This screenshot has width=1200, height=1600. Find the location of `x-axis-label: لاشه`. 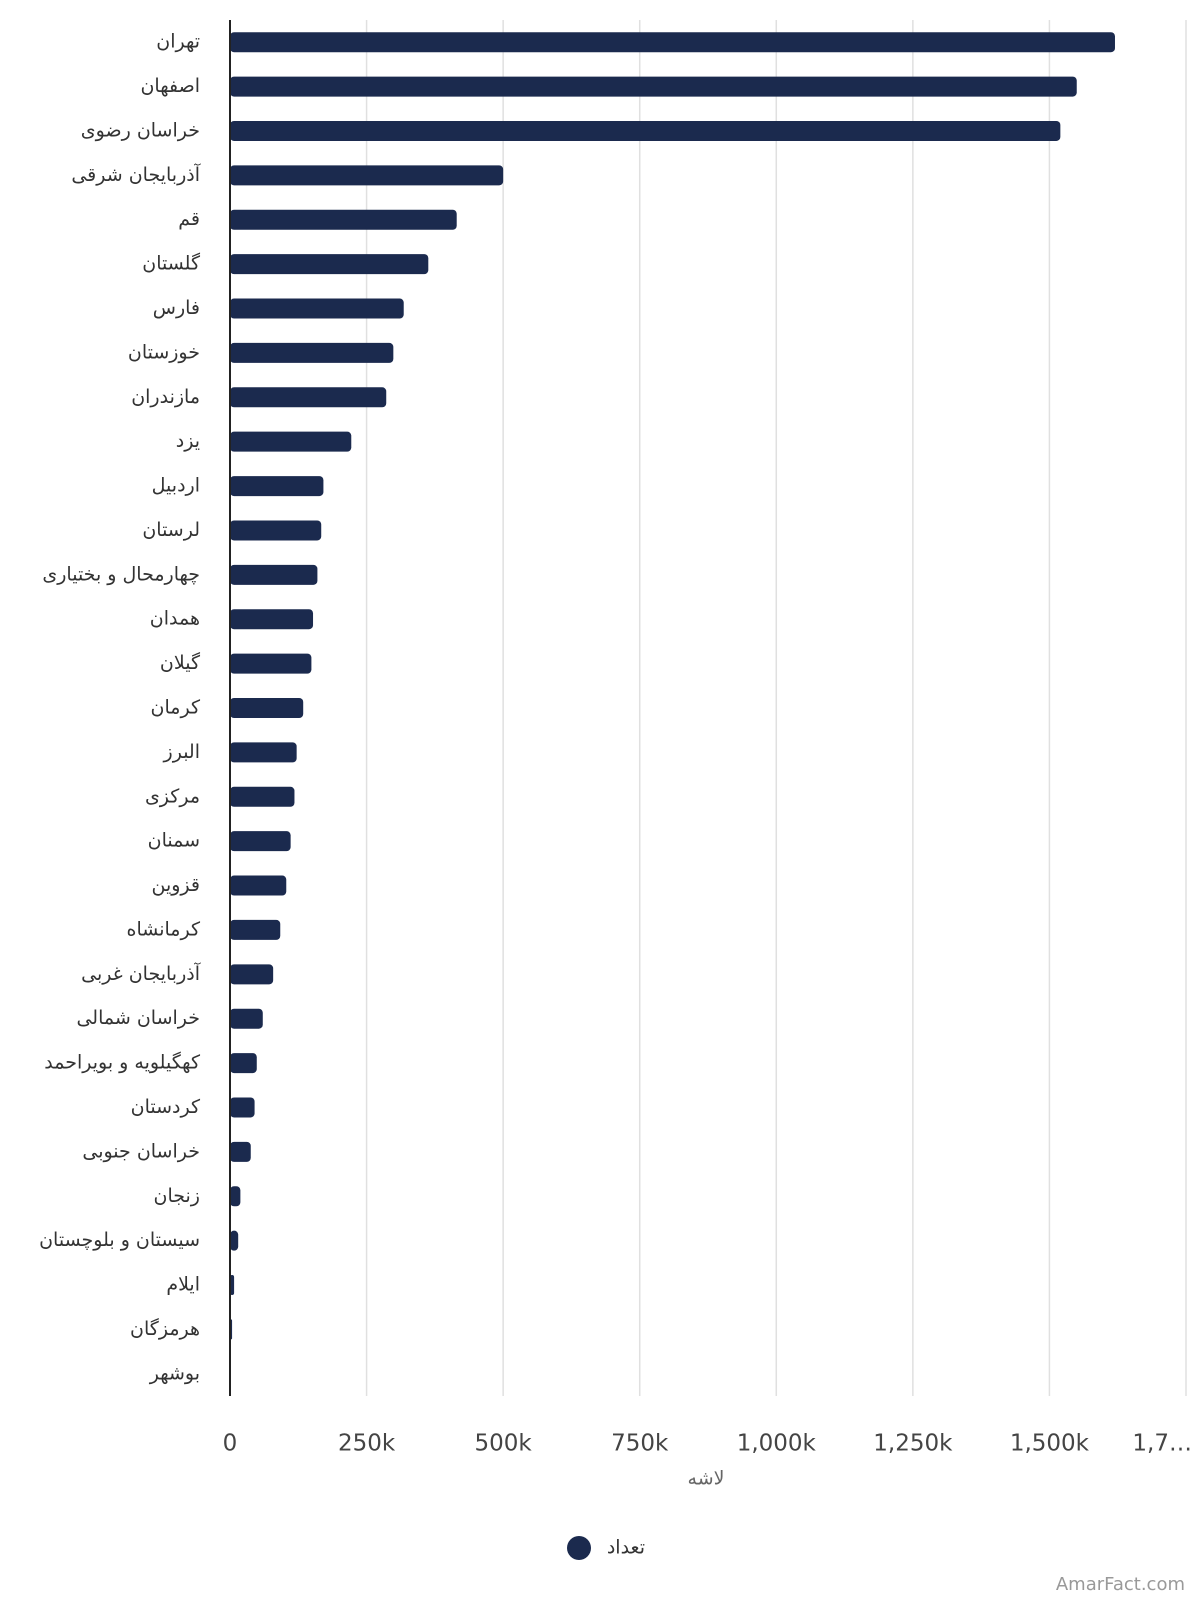

x-axis-label: لاشه is located at coordinates (706, 1479).